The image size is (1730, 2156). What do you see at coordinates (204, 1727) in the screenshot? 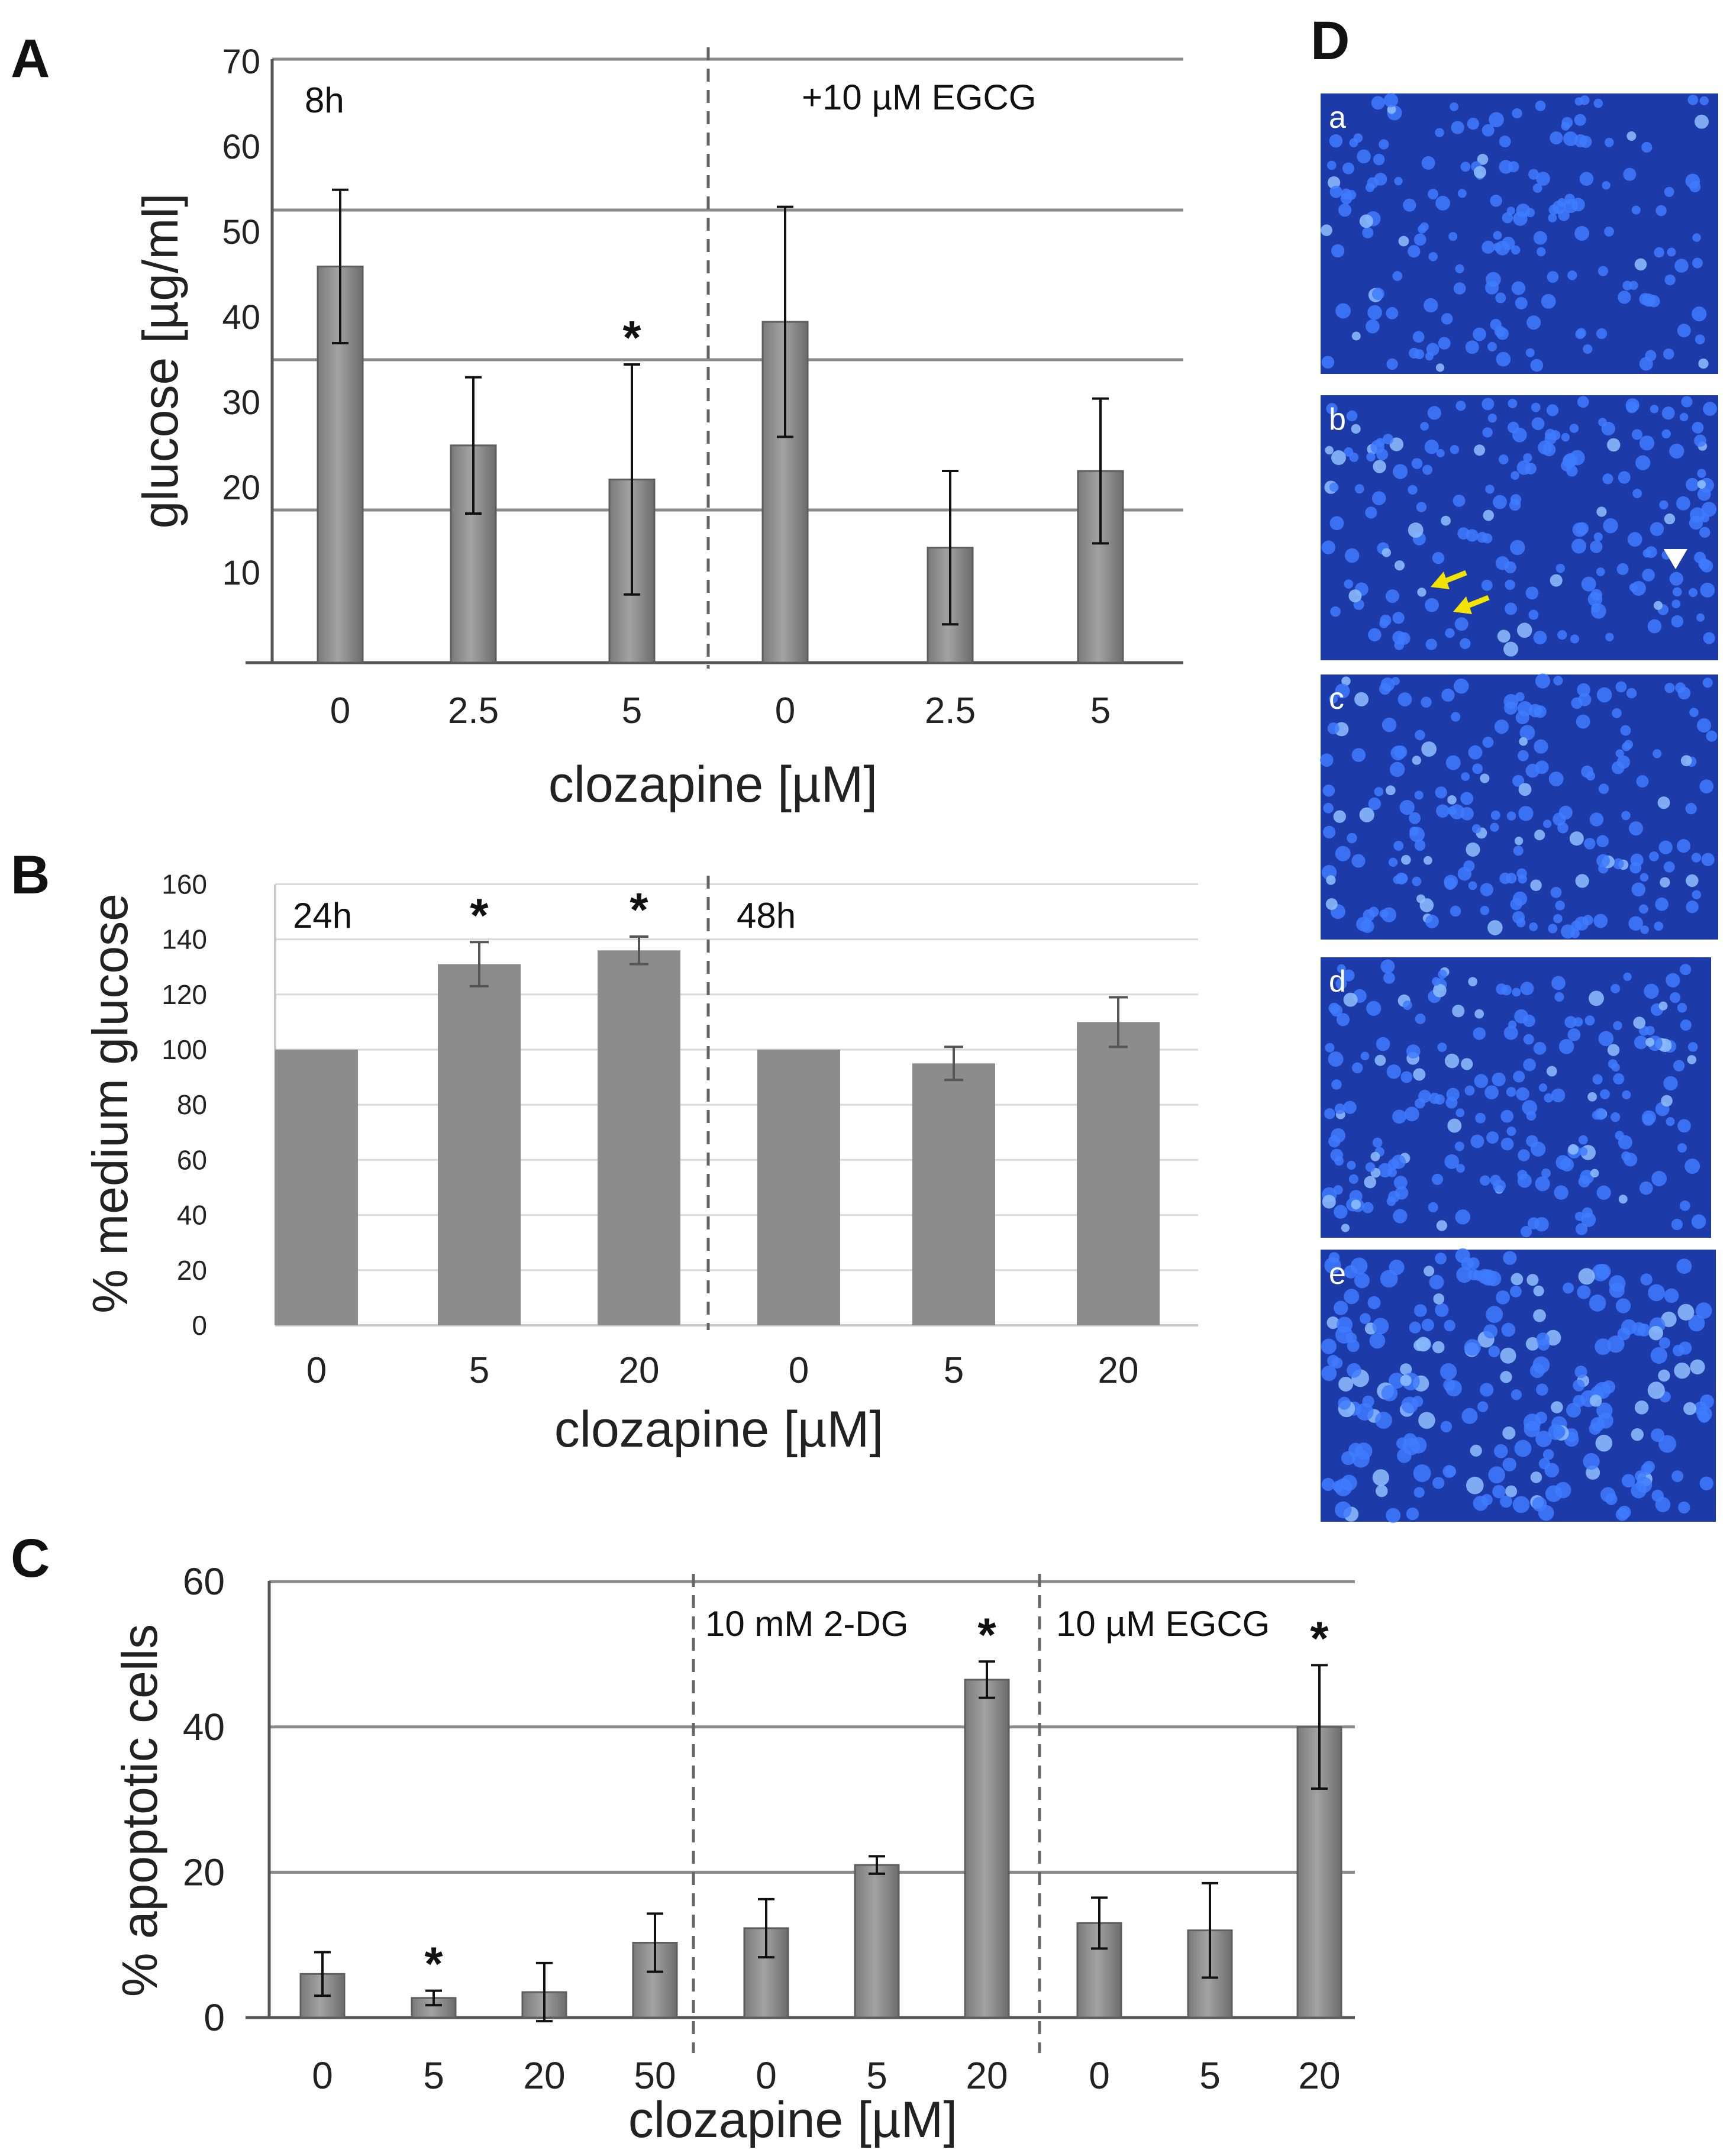
I see `c-ytick-40: 40` at bounding box center [204, 1727].